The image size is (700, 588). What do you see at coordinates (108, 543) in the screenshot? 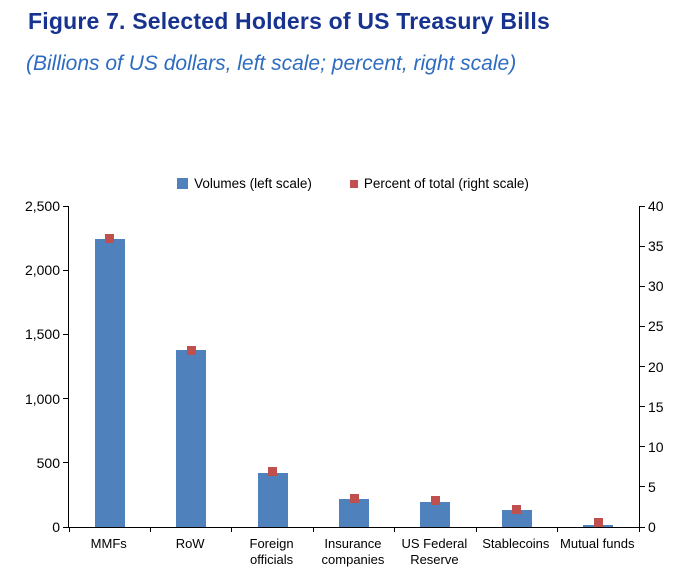
I see `category-label-mmfs: MMFs` at bounding box center [108, 543].